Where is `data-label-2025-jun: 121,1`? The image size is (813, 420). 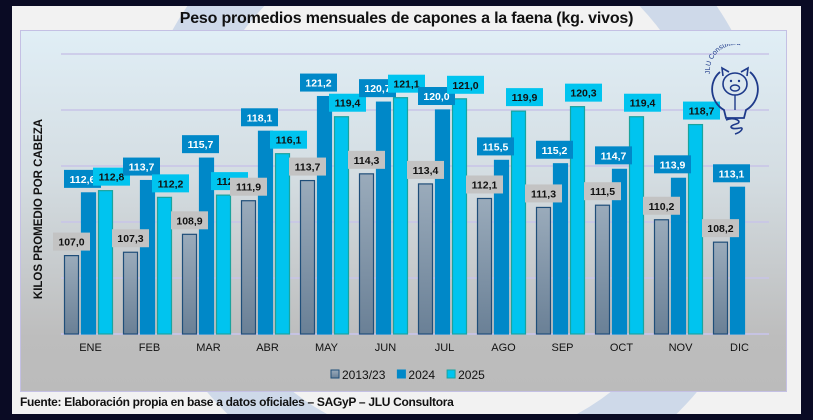
data-label-2025-jun: 121,1 is located at coordinates (406, 85).